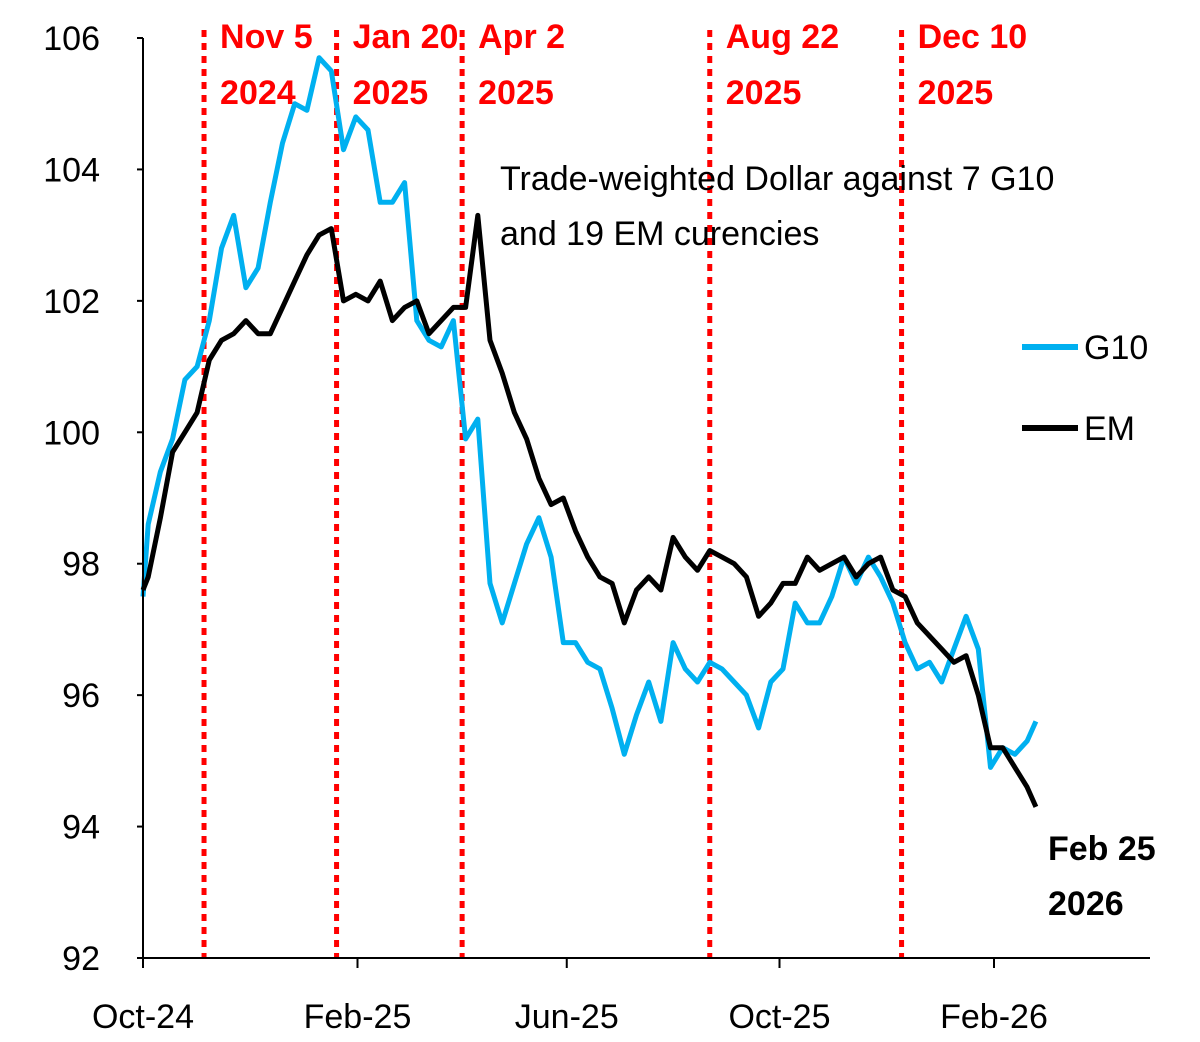  What do you see at coordinates (570, 997) in the screenshot?
I see `x-tick-labels: Oct-24 Feb-25 Jun-25 Oct-25 Feb-26` at bounding box center [570, 997].